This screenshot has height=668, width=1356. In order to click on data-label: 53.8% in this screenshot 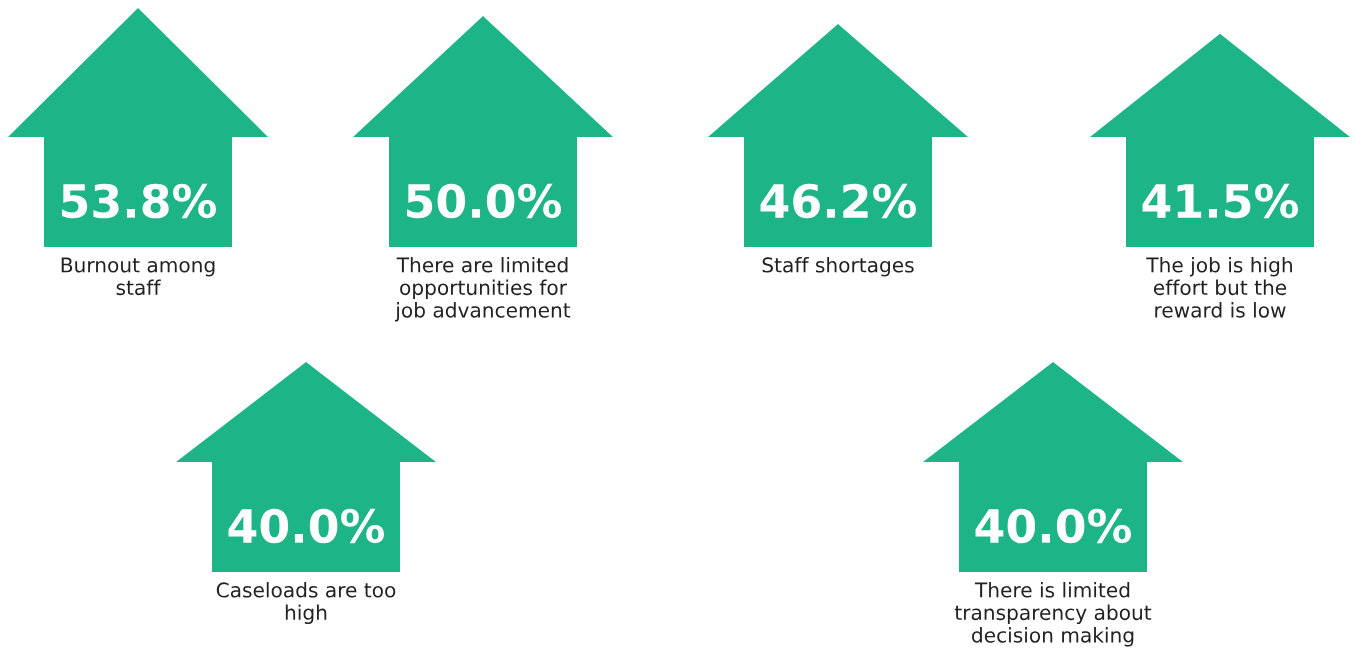, I will do `click(139, 201)`.